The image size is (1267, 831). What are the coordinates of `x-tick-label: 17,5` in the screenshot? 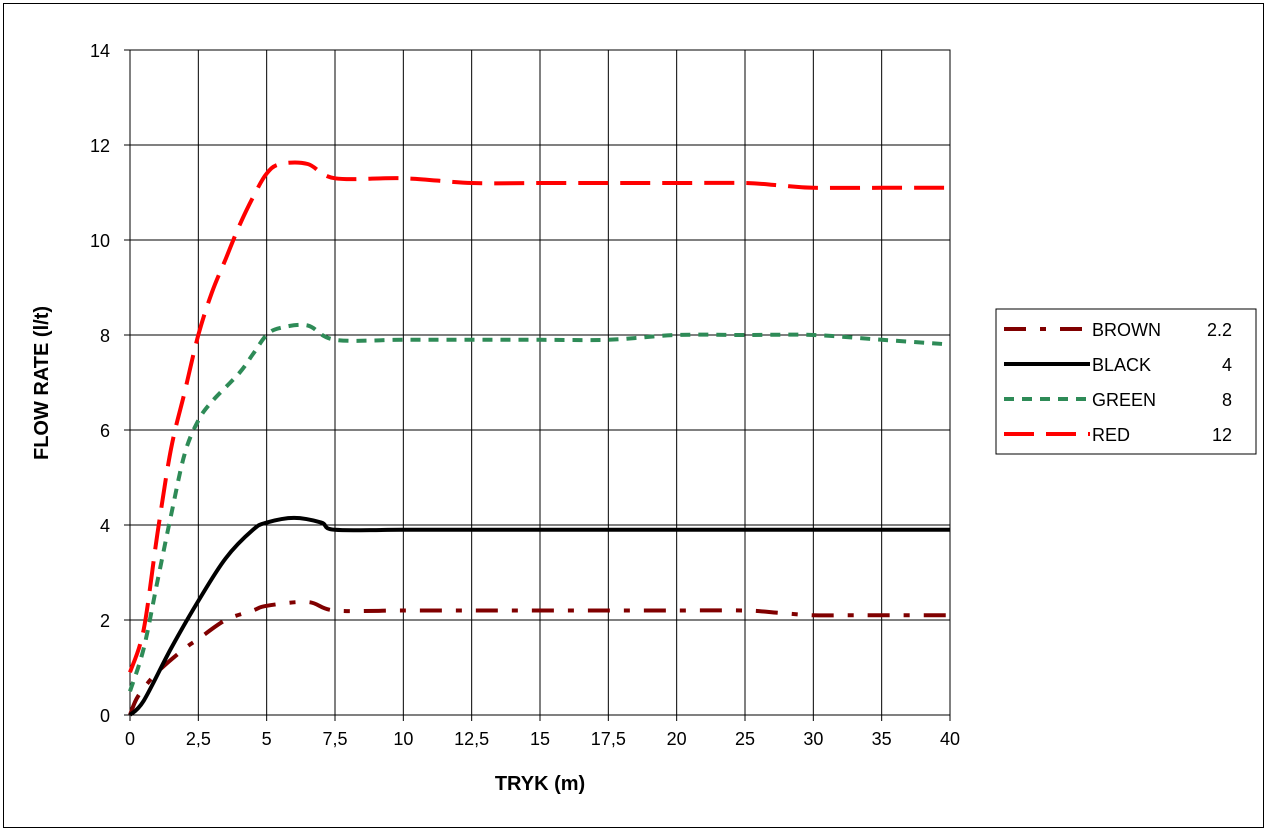 It's located at (608, 739).